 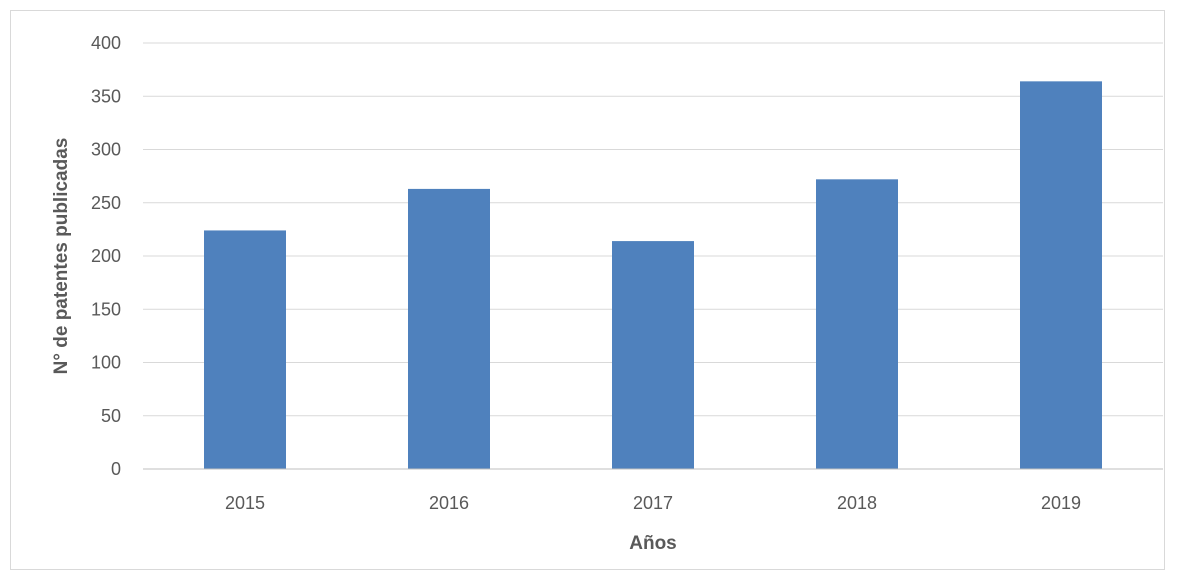 I want to click on y-tick-label: 0, so click(x=116, y=469).